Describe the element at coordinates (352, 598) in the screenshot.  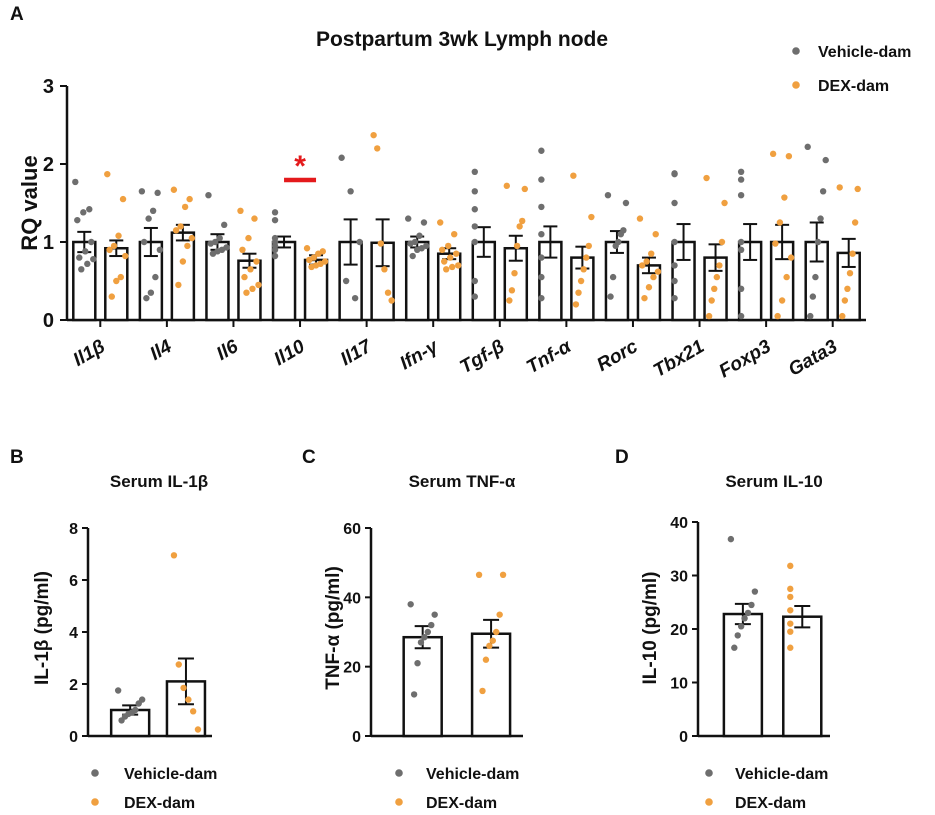
I see `panel-c-y-tick-label: 40` at that location.